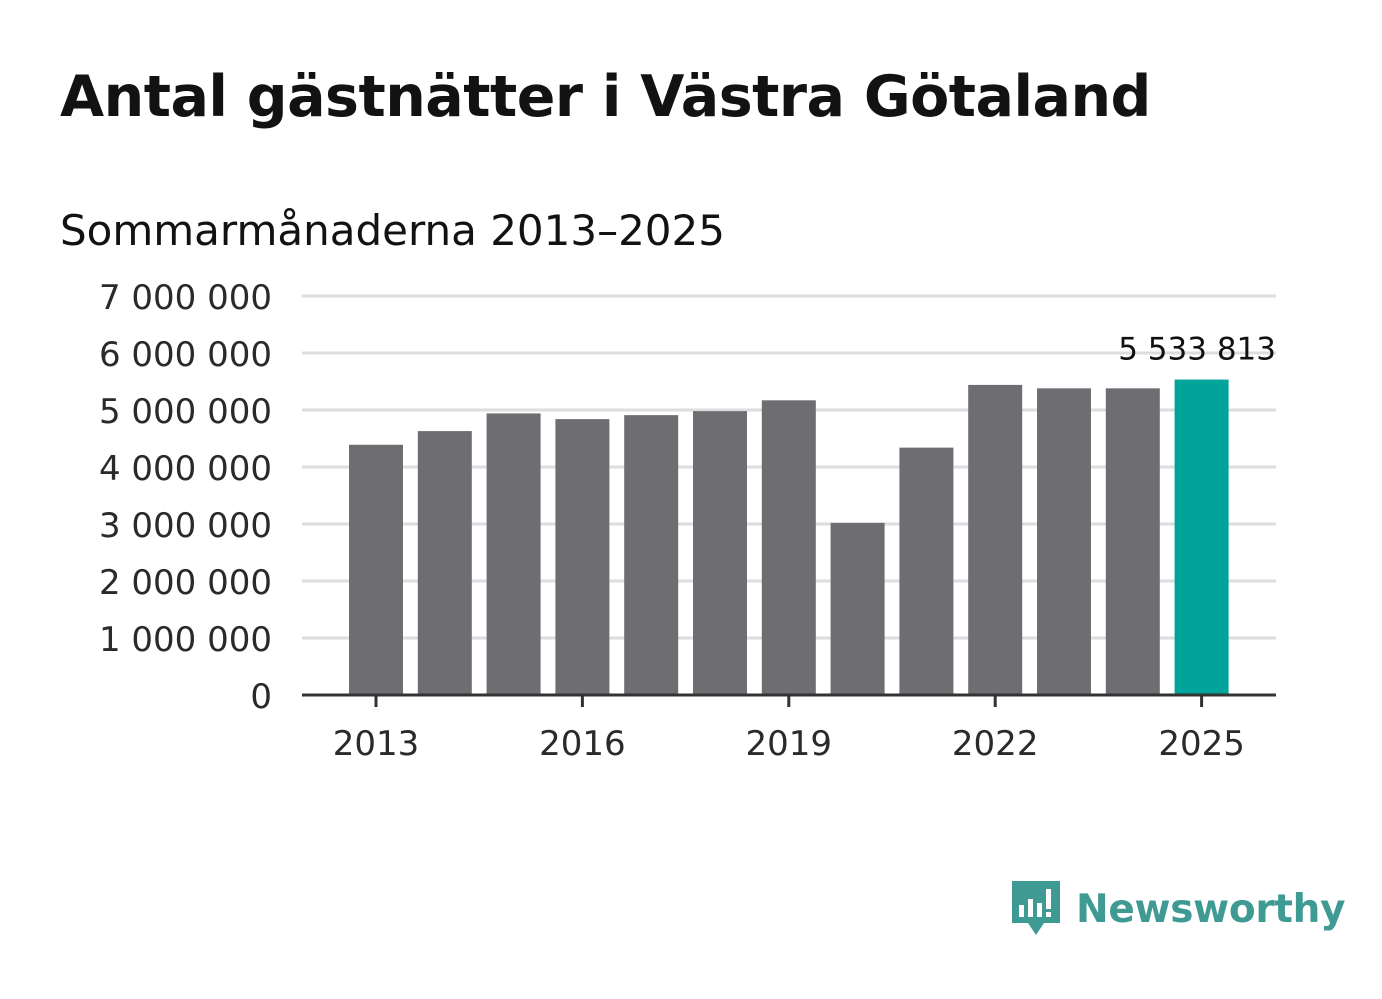 This screenshot has height=999, width=1382. What do you see at coordinates (1036, 908) in the screenshot?
I see `newsworthy-logo-icon` at bounding box center [1036, 908].